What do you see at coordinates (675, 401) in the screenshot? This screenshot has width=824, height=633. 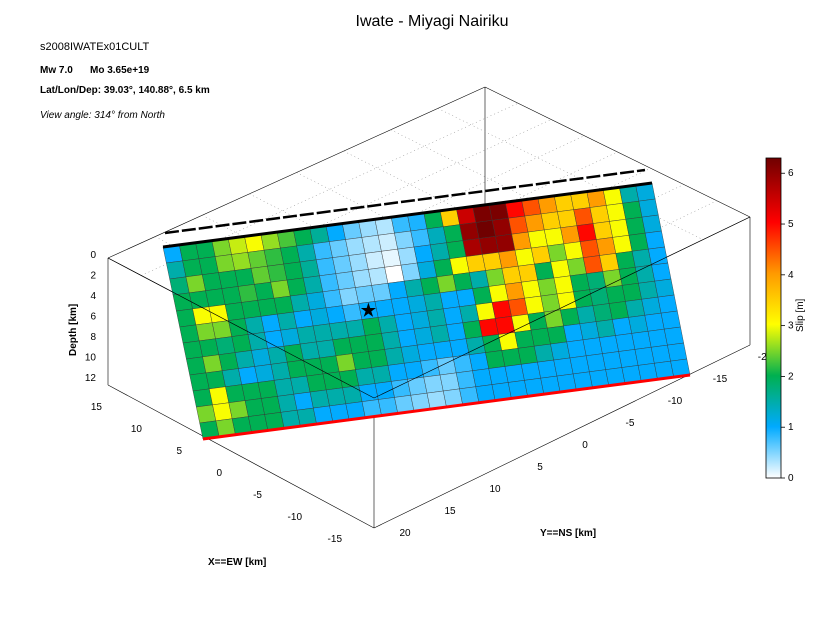 I see `ns-tick-label: -10` at bounding box center [675, 401].